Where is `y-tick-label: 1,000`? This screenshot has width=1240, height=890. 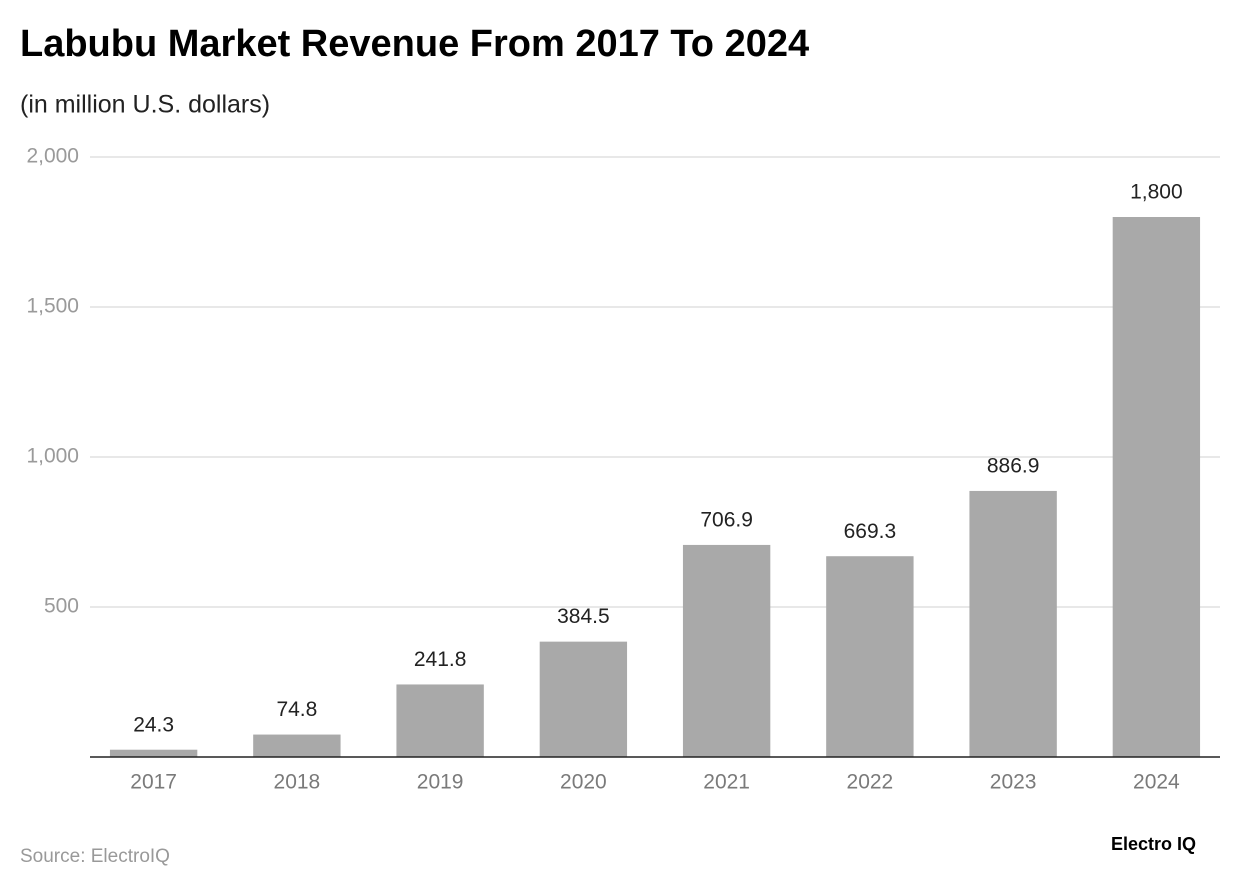
y-tick-label: 1,000 is located at coordinates (52, 456).